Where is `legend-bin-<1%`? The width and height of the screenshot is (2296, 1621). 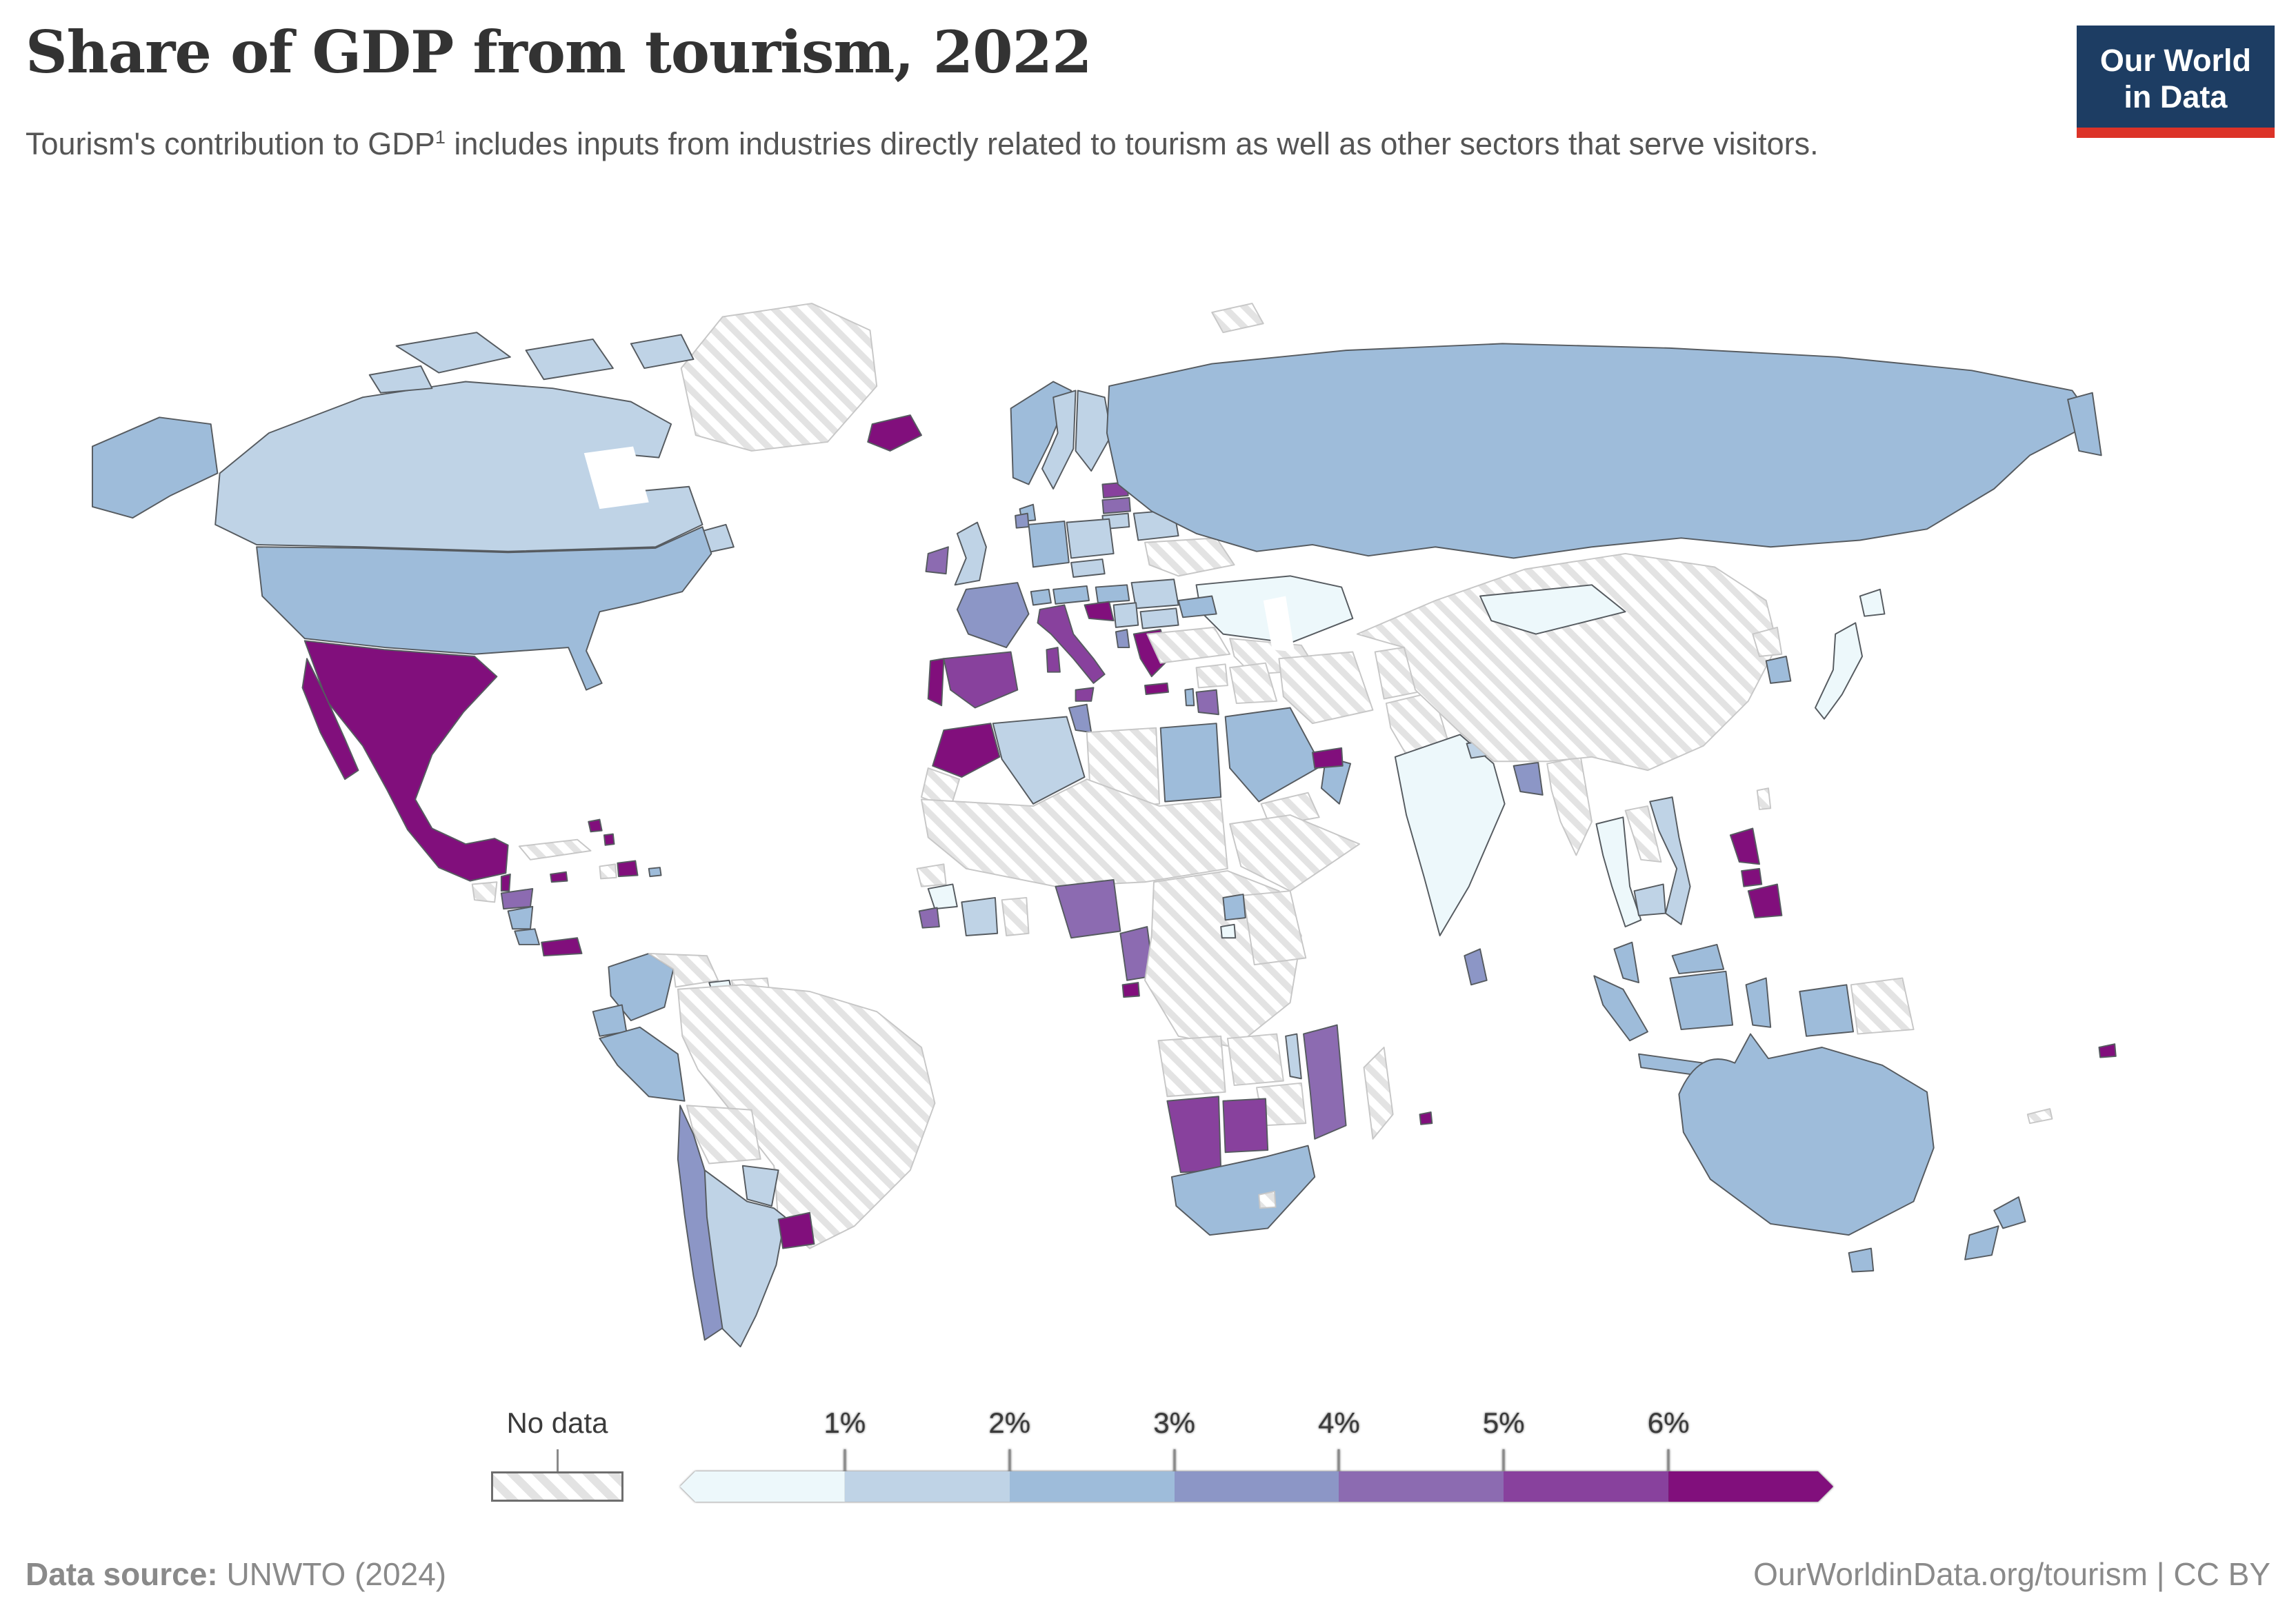
legend-bin-<1% is located at coordinates (762, 1487).